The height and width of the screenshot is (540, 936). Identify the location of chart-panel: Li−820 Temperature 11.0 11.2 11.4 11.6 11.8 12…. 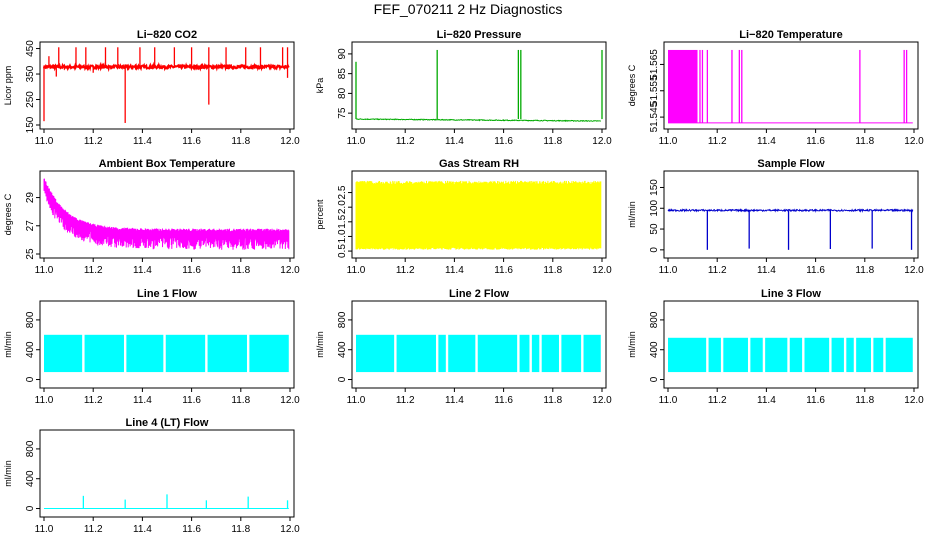
(775, 88).